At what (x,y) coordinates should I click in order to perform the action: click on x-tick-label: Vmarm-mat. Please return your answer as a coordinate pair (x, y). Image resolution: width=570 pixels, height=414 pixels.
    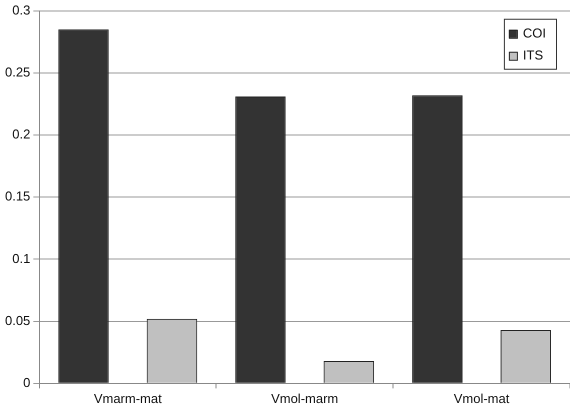
    Looking at the image, I should click on (128, 398).